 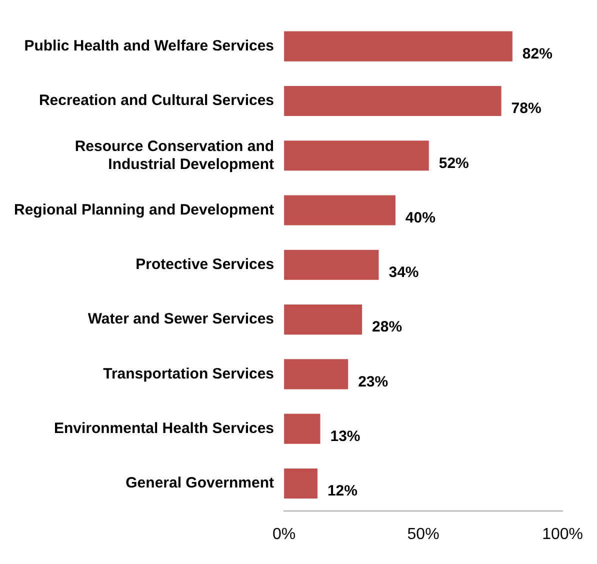 What do you see at coordinates (420, 217) in the screenshot?
I see `data-label: 40%` at bounding box center [420, 217].